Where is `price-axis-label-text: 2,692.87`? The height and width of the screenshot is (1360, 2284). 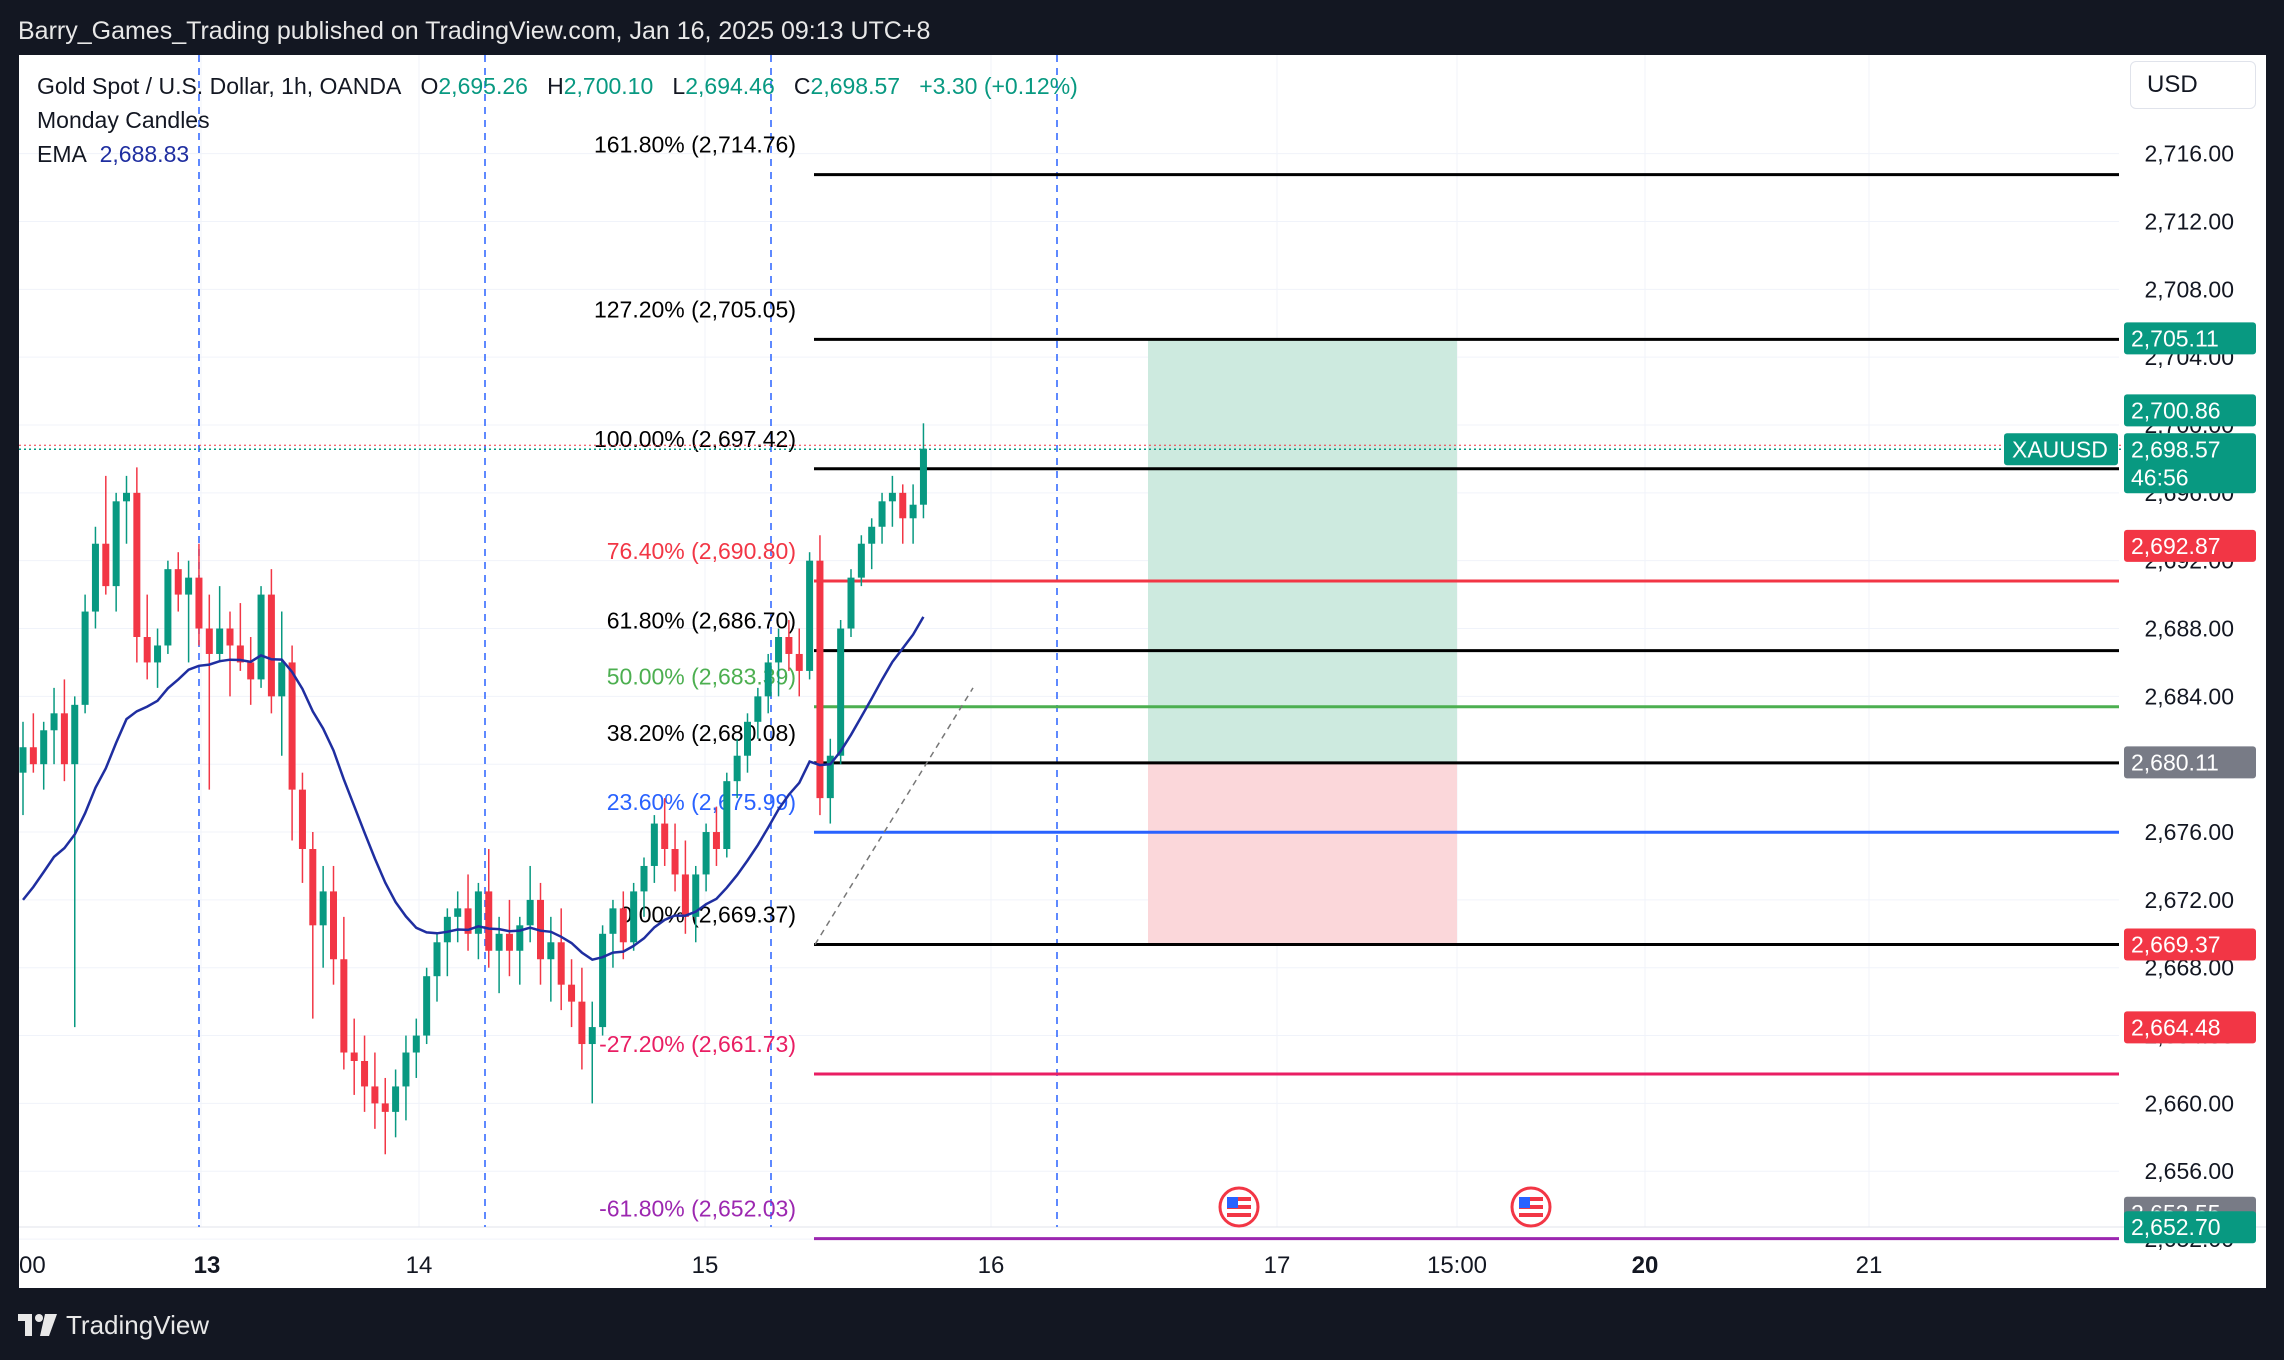
price-axis-label-text: 2,692.87 is located at coordinates (2176, 546).